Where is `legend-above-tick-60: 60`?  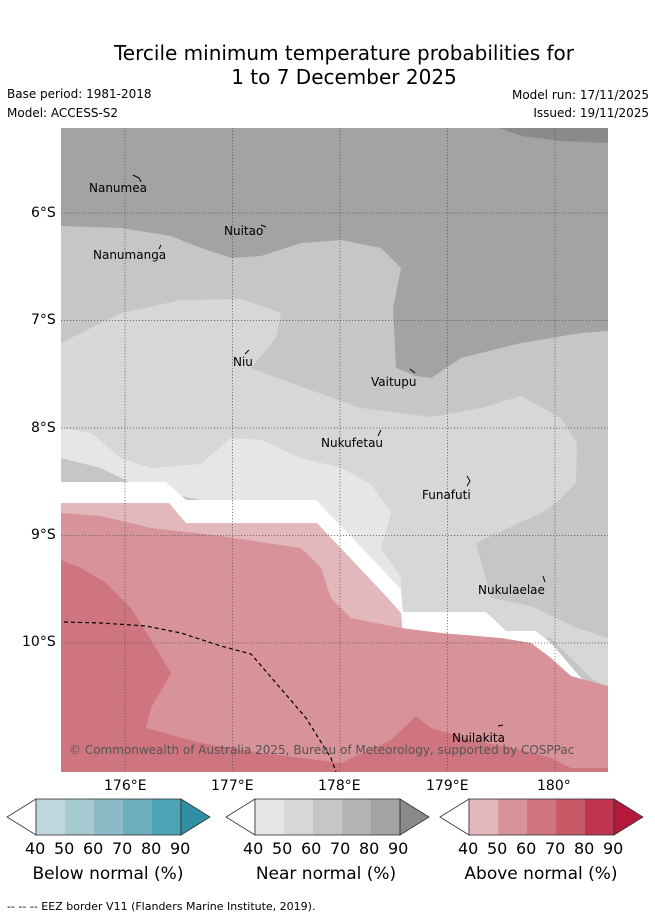 legend-above-tick-60: 60 is located at coordinates (526, 848).